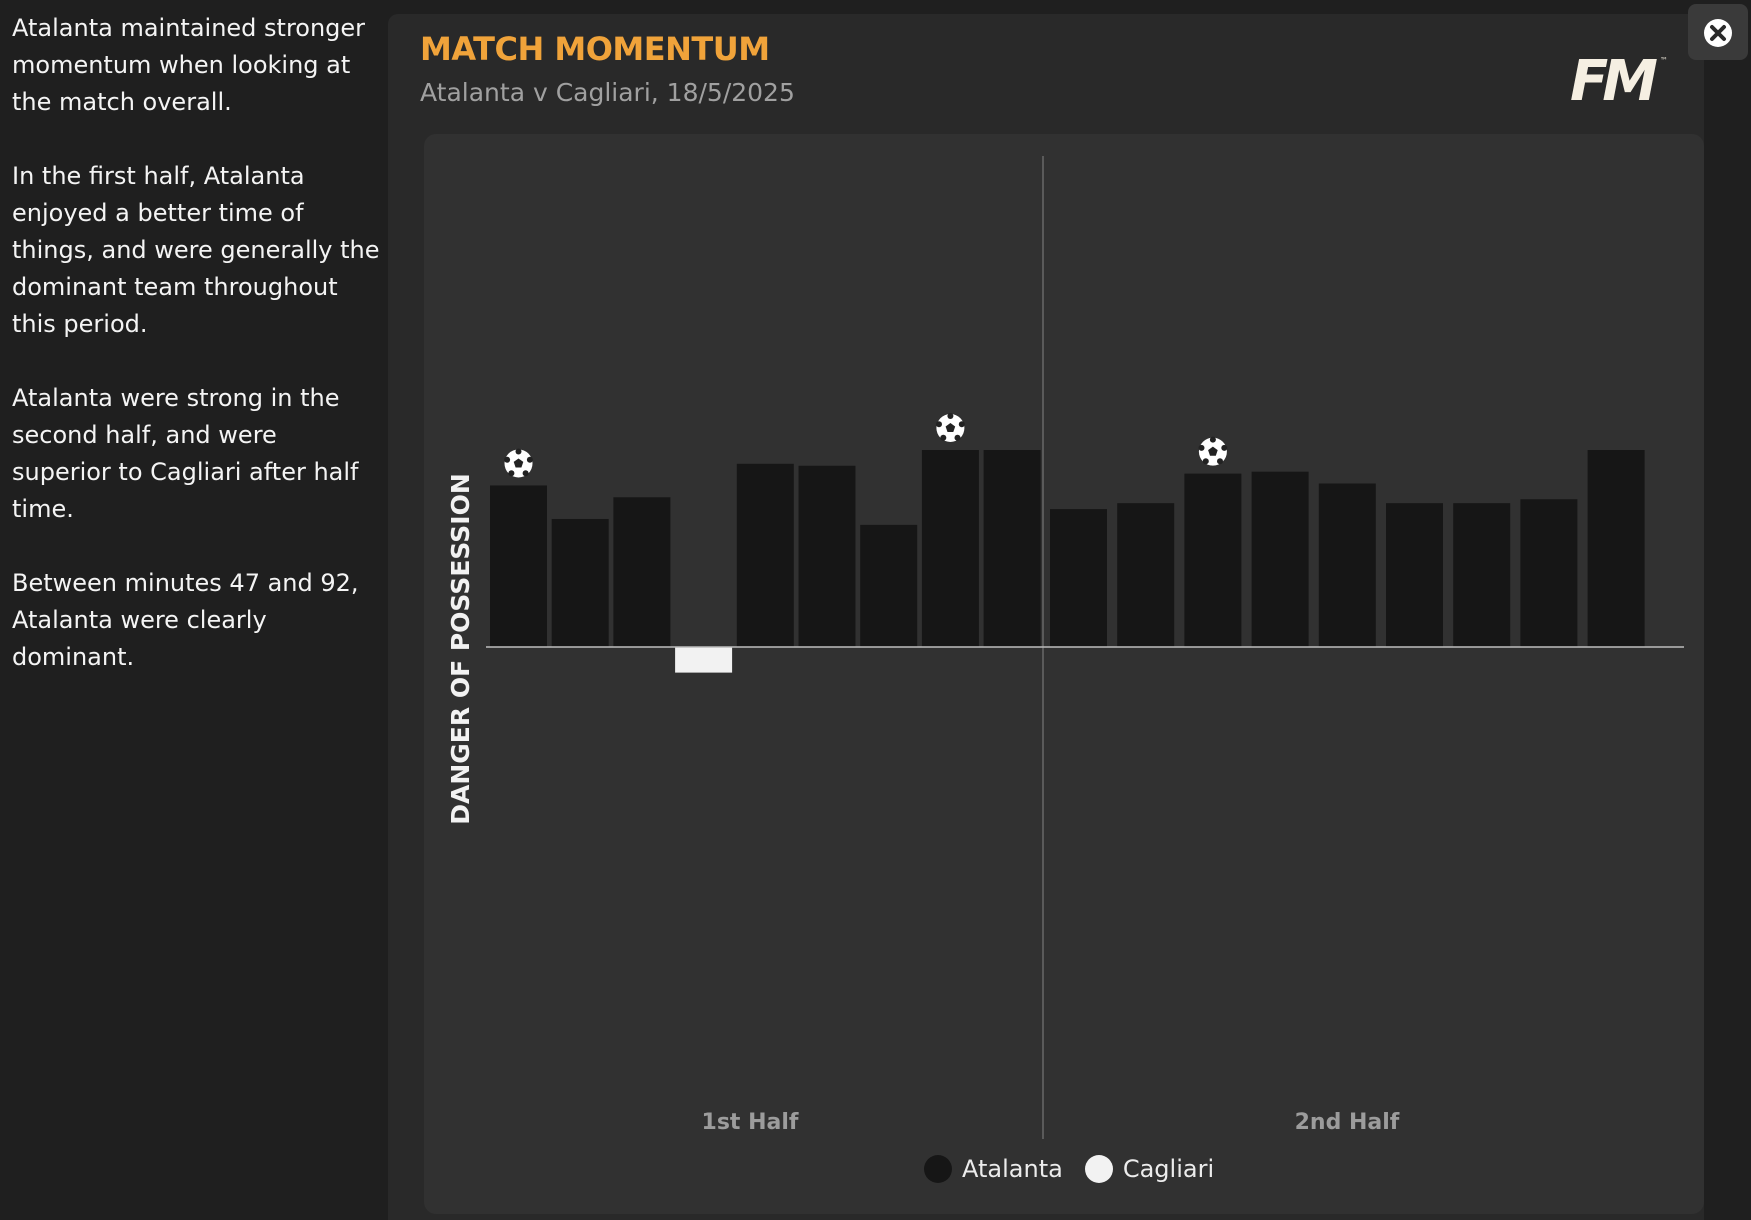 The image size is (1751, 1220). Describe the element at coordinates (460, 649) in the screenshot. I see `y-axis-label: DANGER OF POSSESSION` at that location.